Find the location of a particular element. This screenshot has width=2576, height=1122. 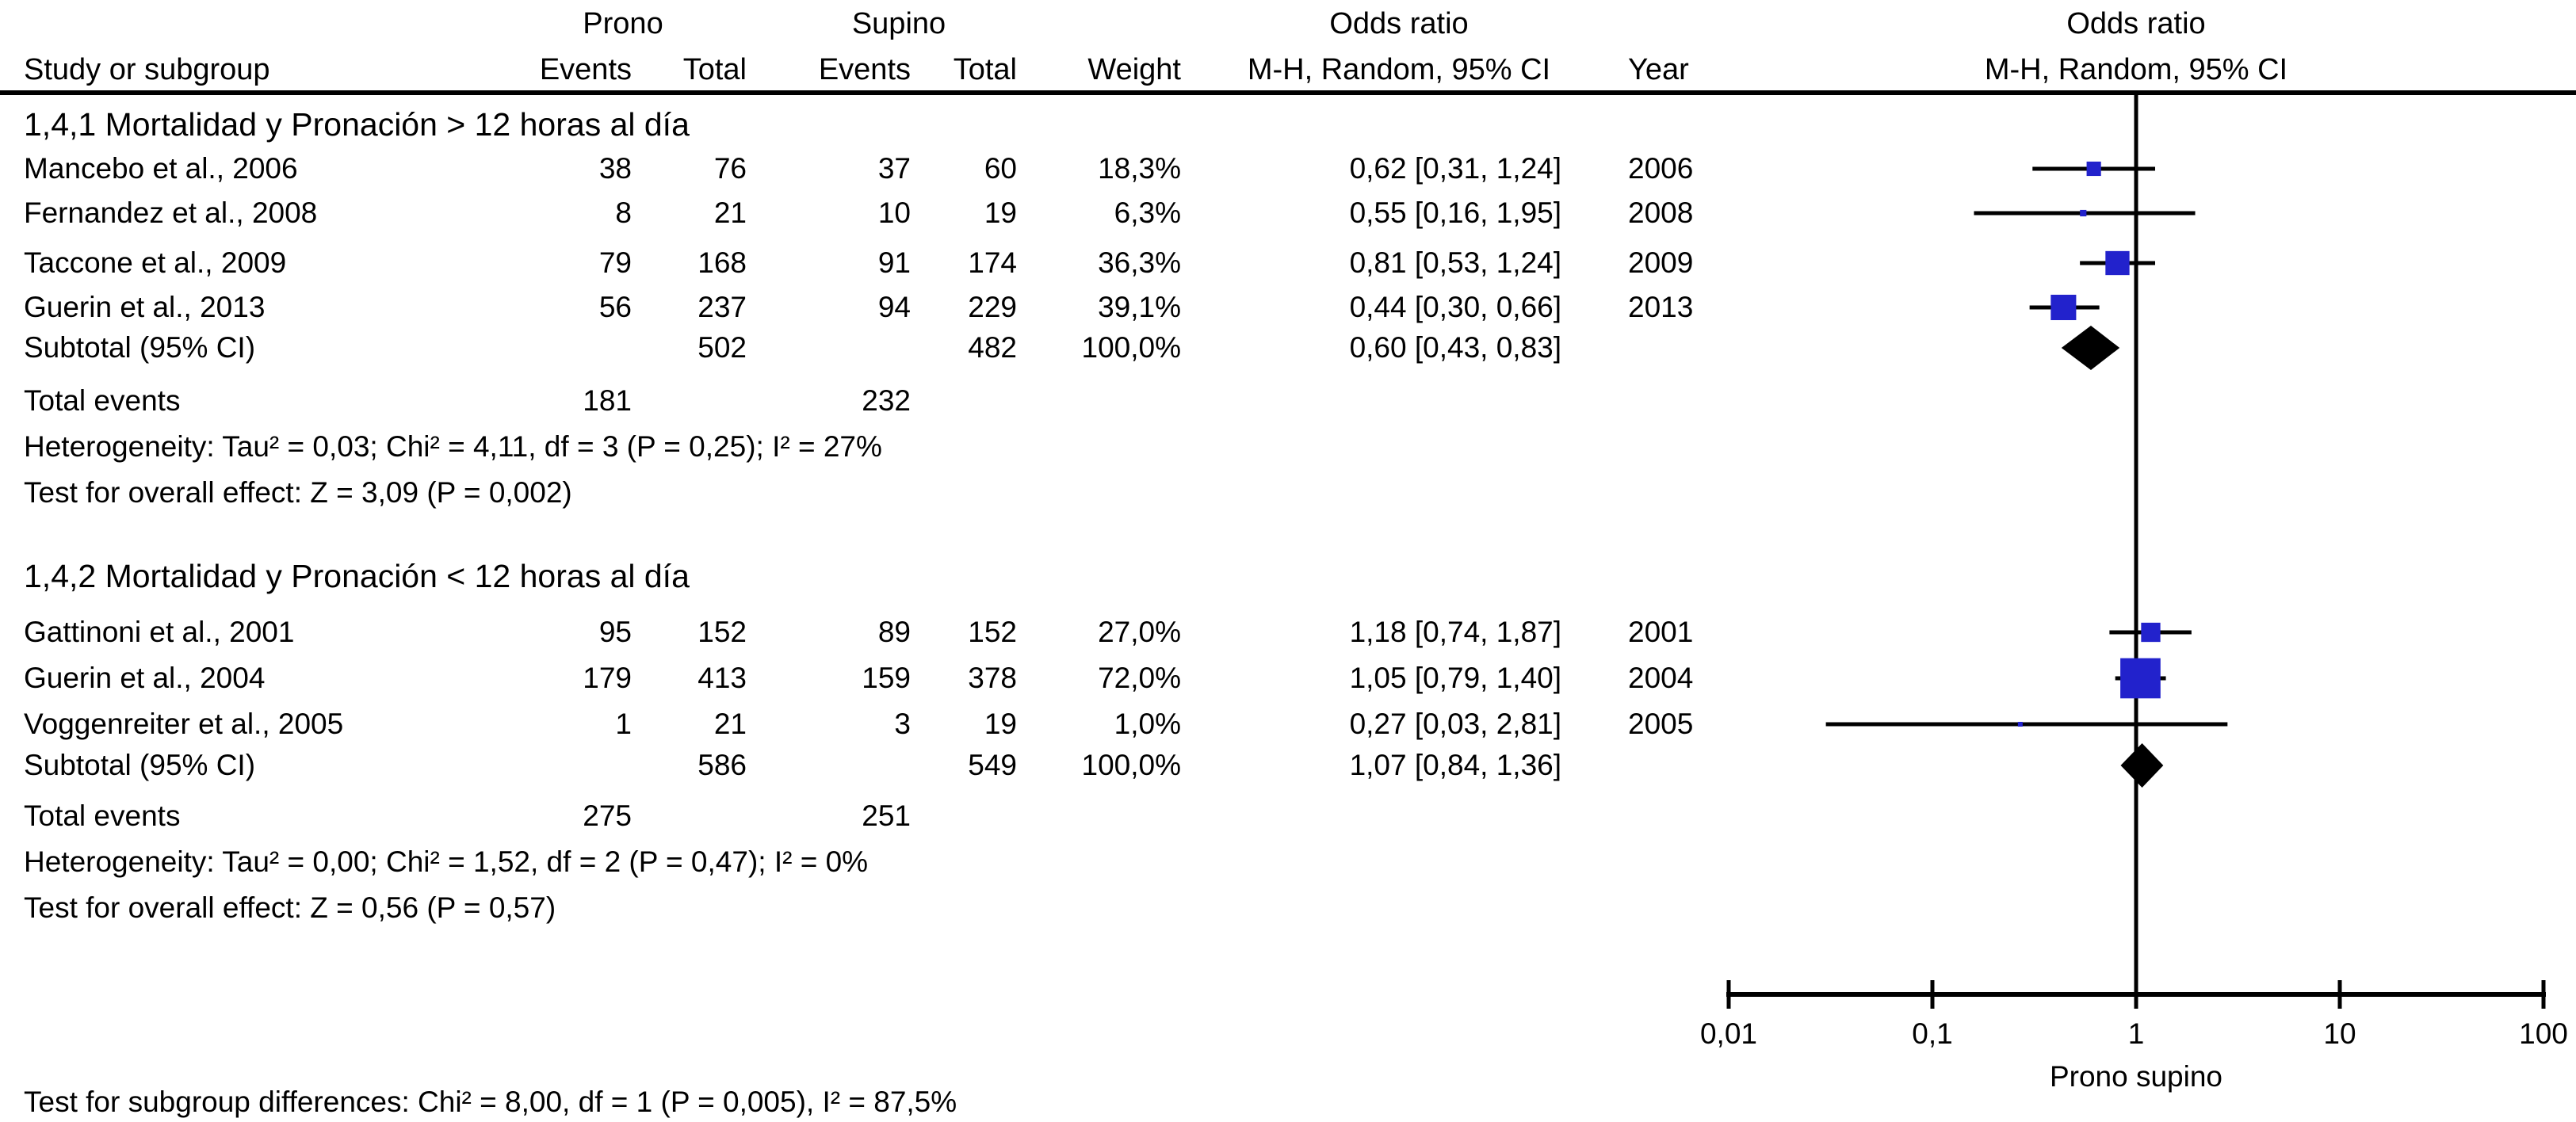

header-odds-ratio-plot: Odds ratio is located at coordinates (2136, 23).